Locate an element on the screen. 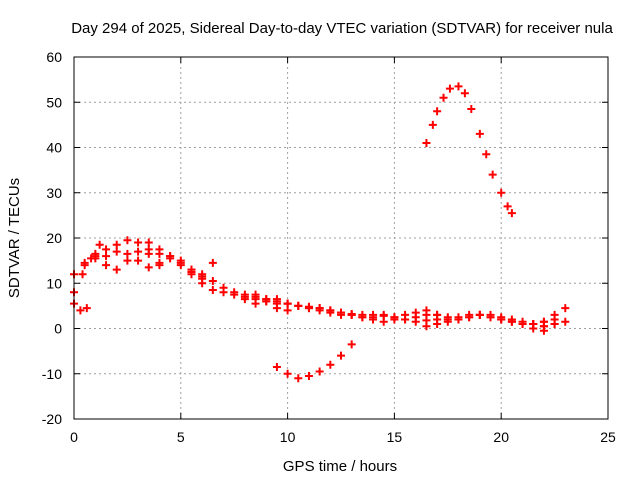 The width and height of the screenshot is (640, 480). y-tick-label: 20 is located at coordinates (54, 238).